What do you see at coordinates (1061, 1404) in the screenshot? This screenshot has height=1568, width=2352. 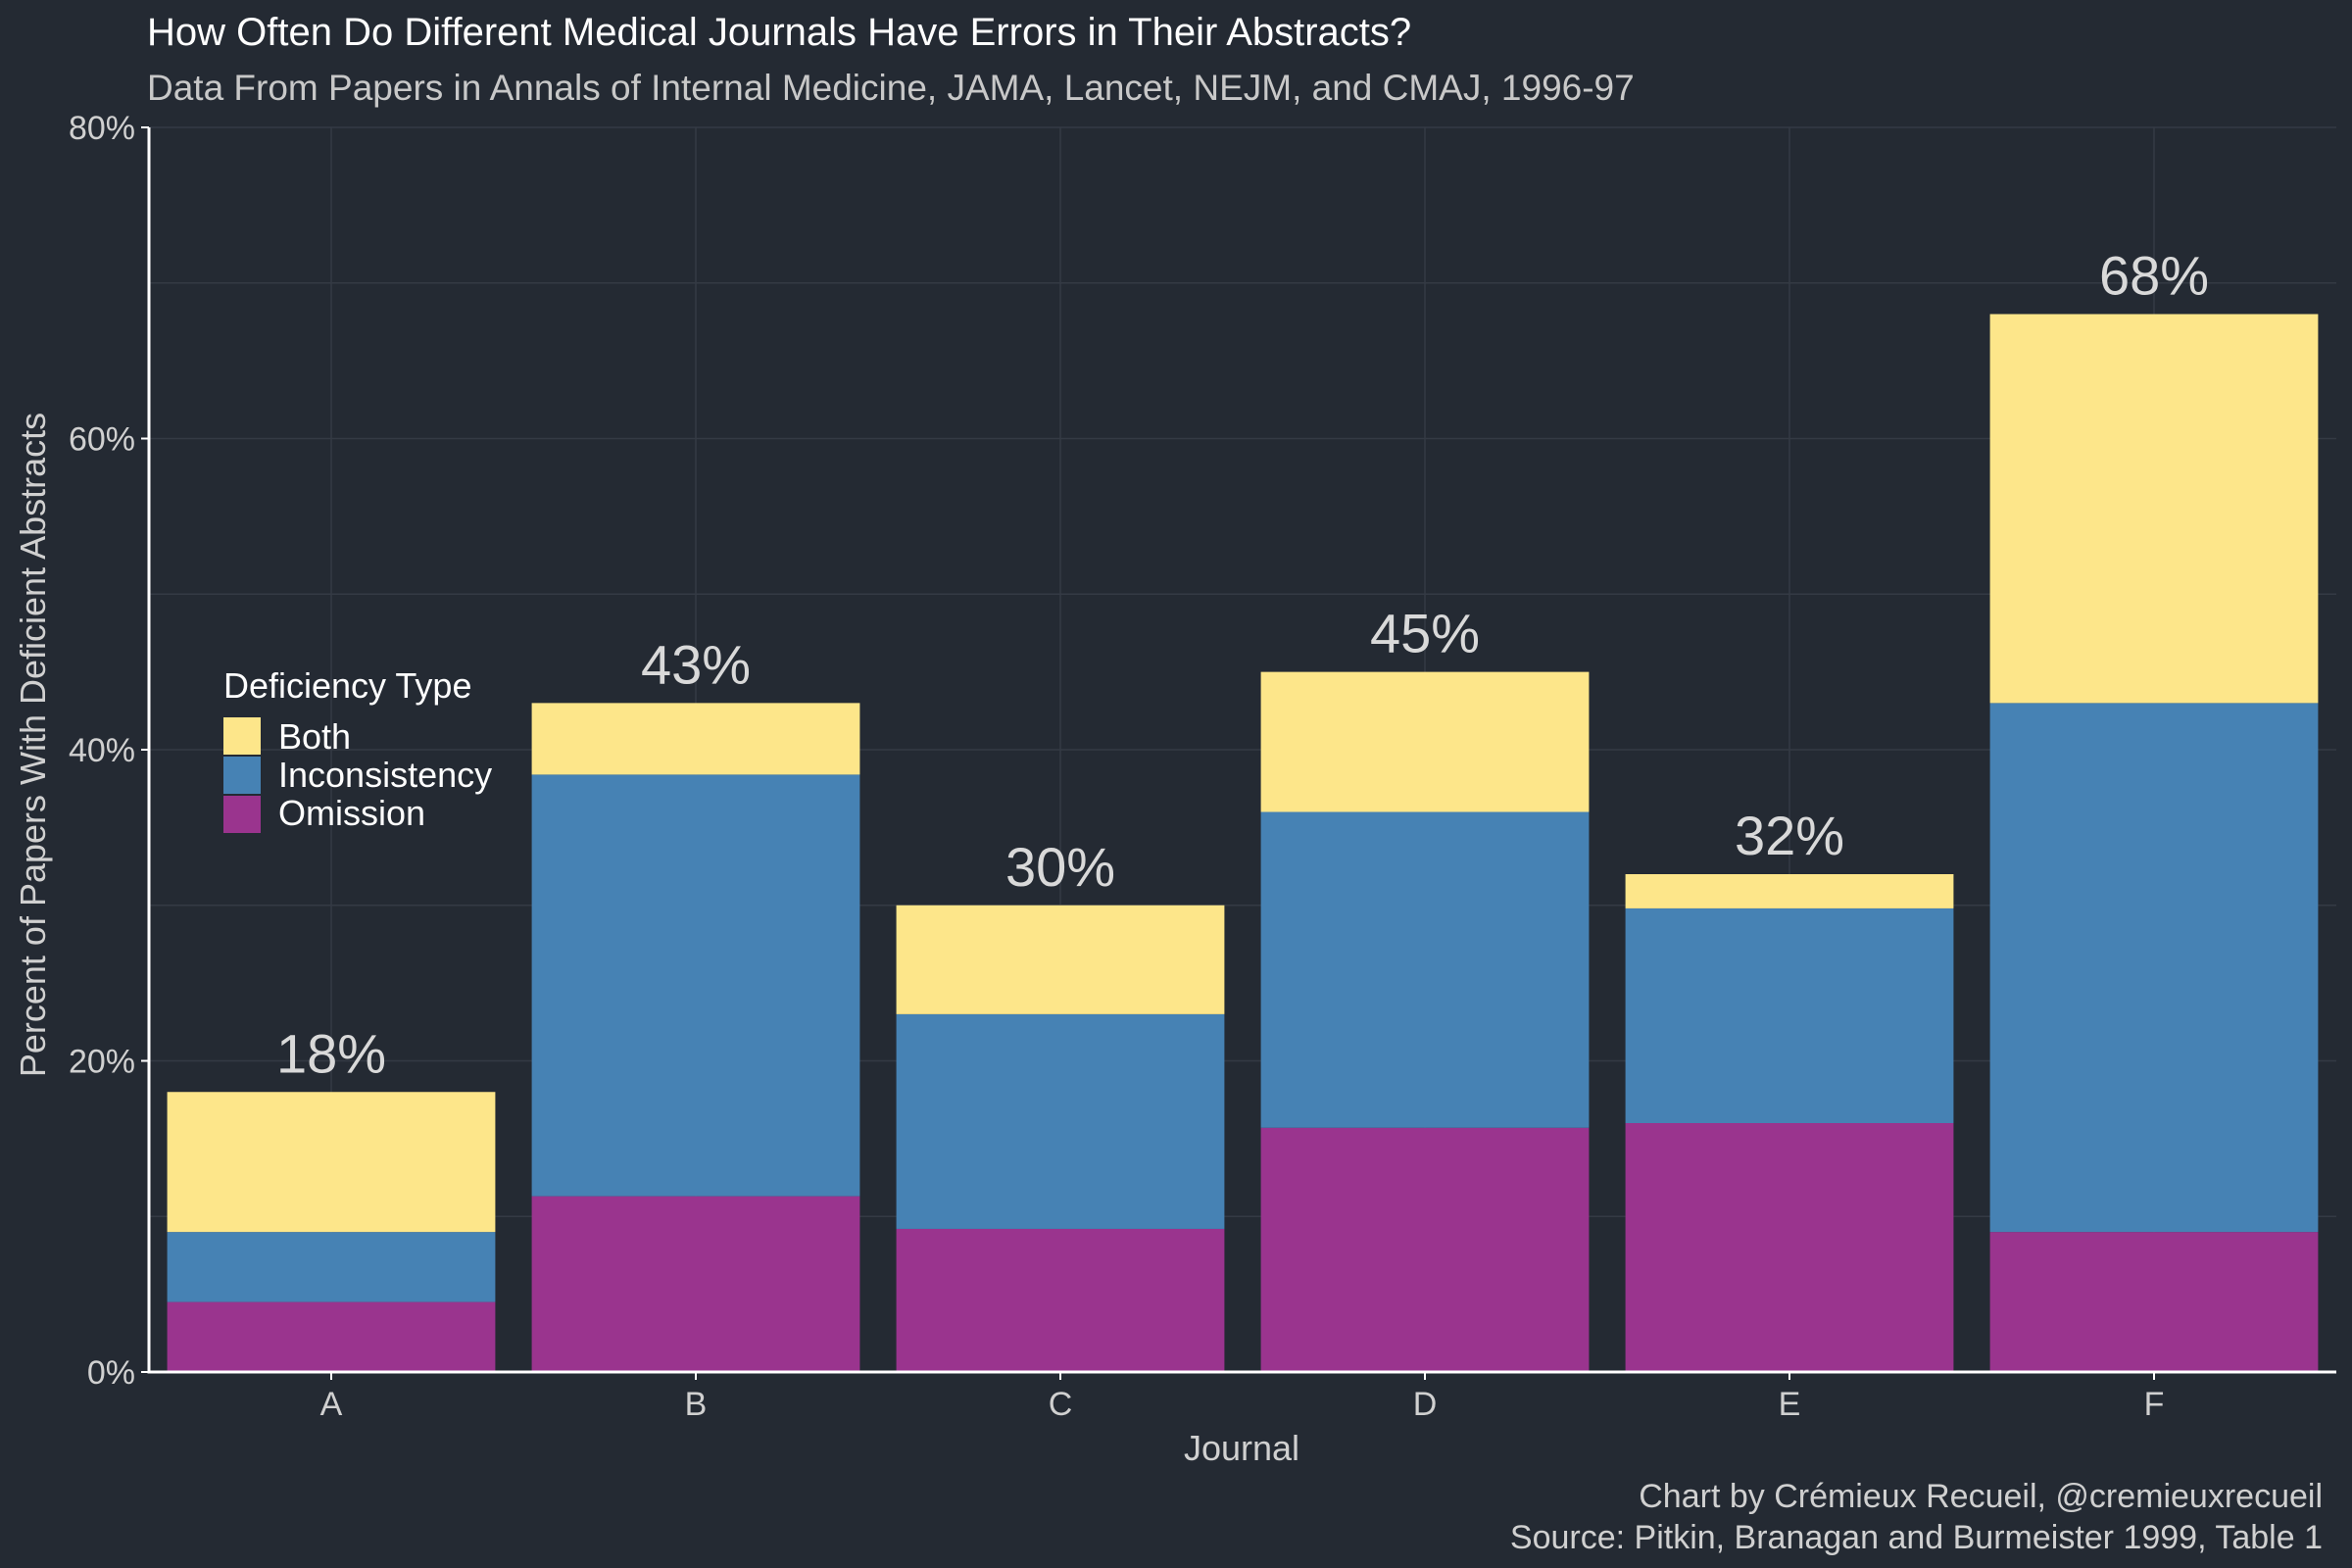 I see `x-tick-label: C` at bounding box center [1061, 1404].